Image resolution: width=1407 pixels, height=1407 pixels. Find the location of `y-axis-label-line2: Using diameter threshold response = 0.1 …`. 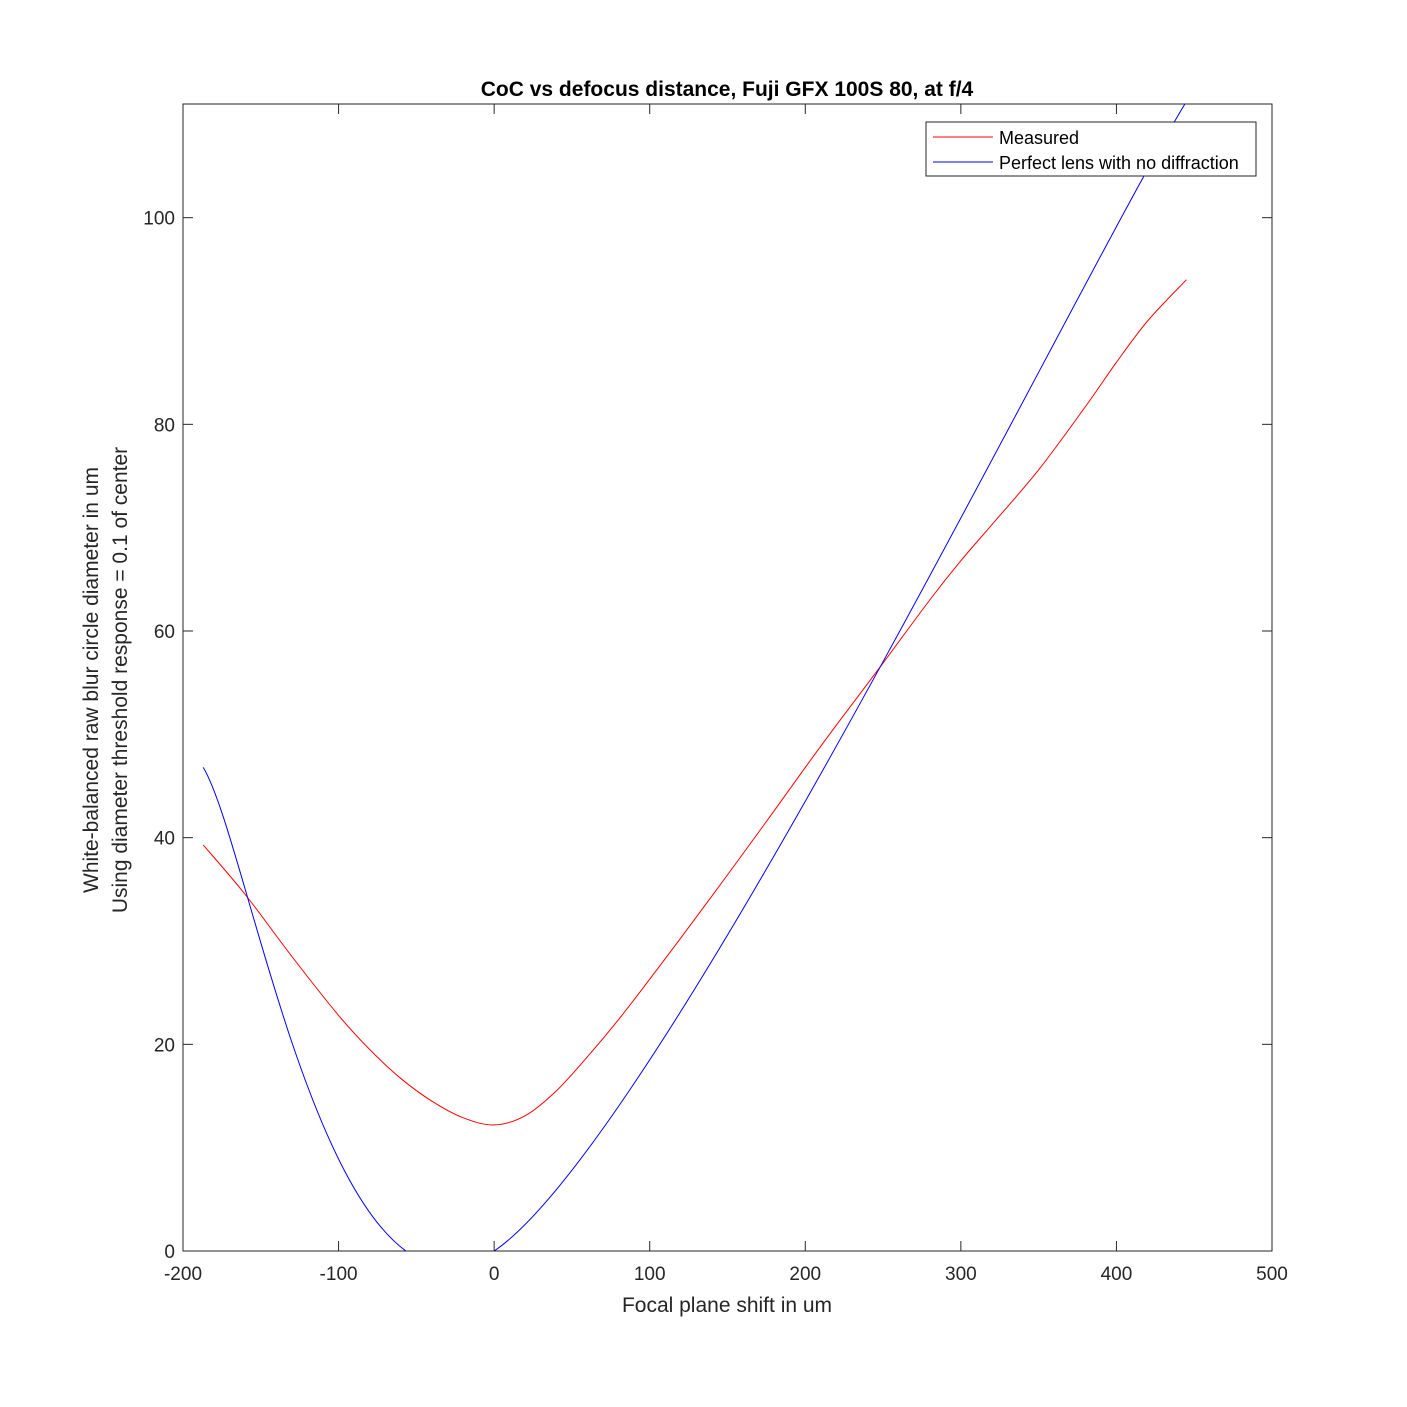

y-axis-label-line2: Using diameter threshold response = 0.1 … is located at coordinates (120, 680).